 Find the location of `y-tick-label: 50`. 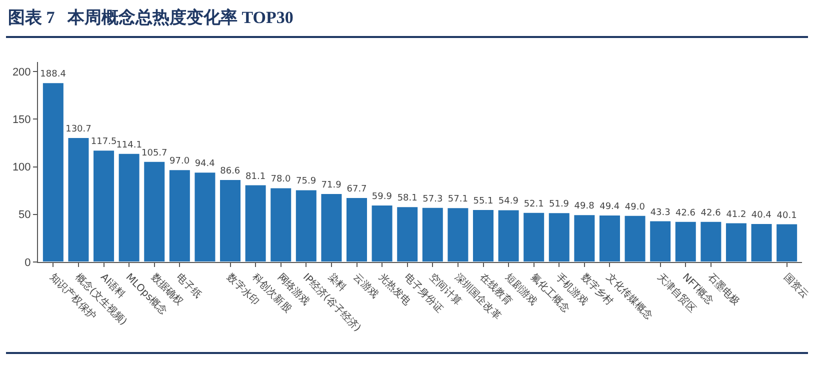

y-tick-label: 50 is located at coordinates (24, 215).